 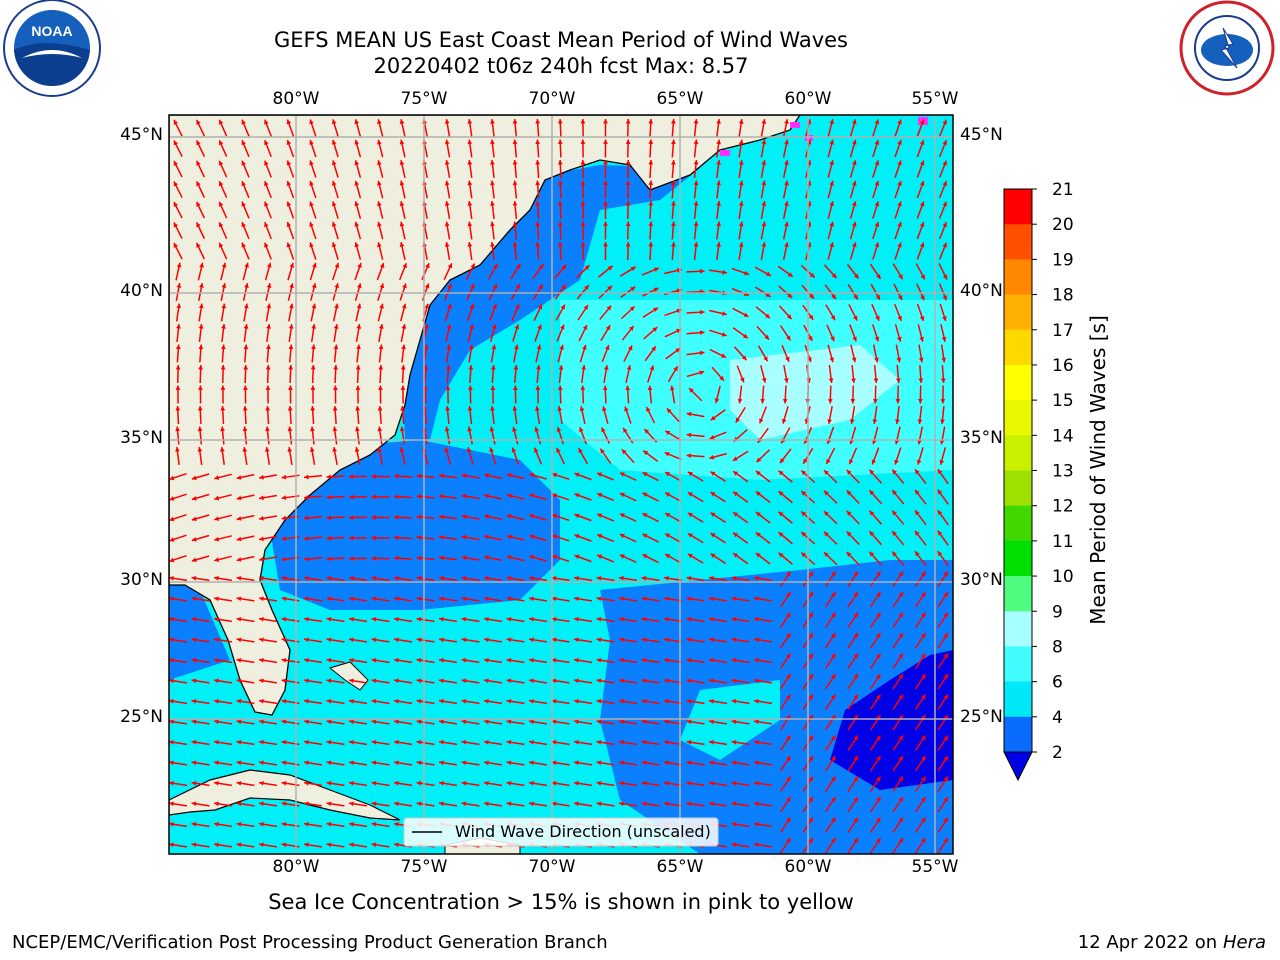 I want to click on lat-label-left: 30°N, so click(x=141, y=580).